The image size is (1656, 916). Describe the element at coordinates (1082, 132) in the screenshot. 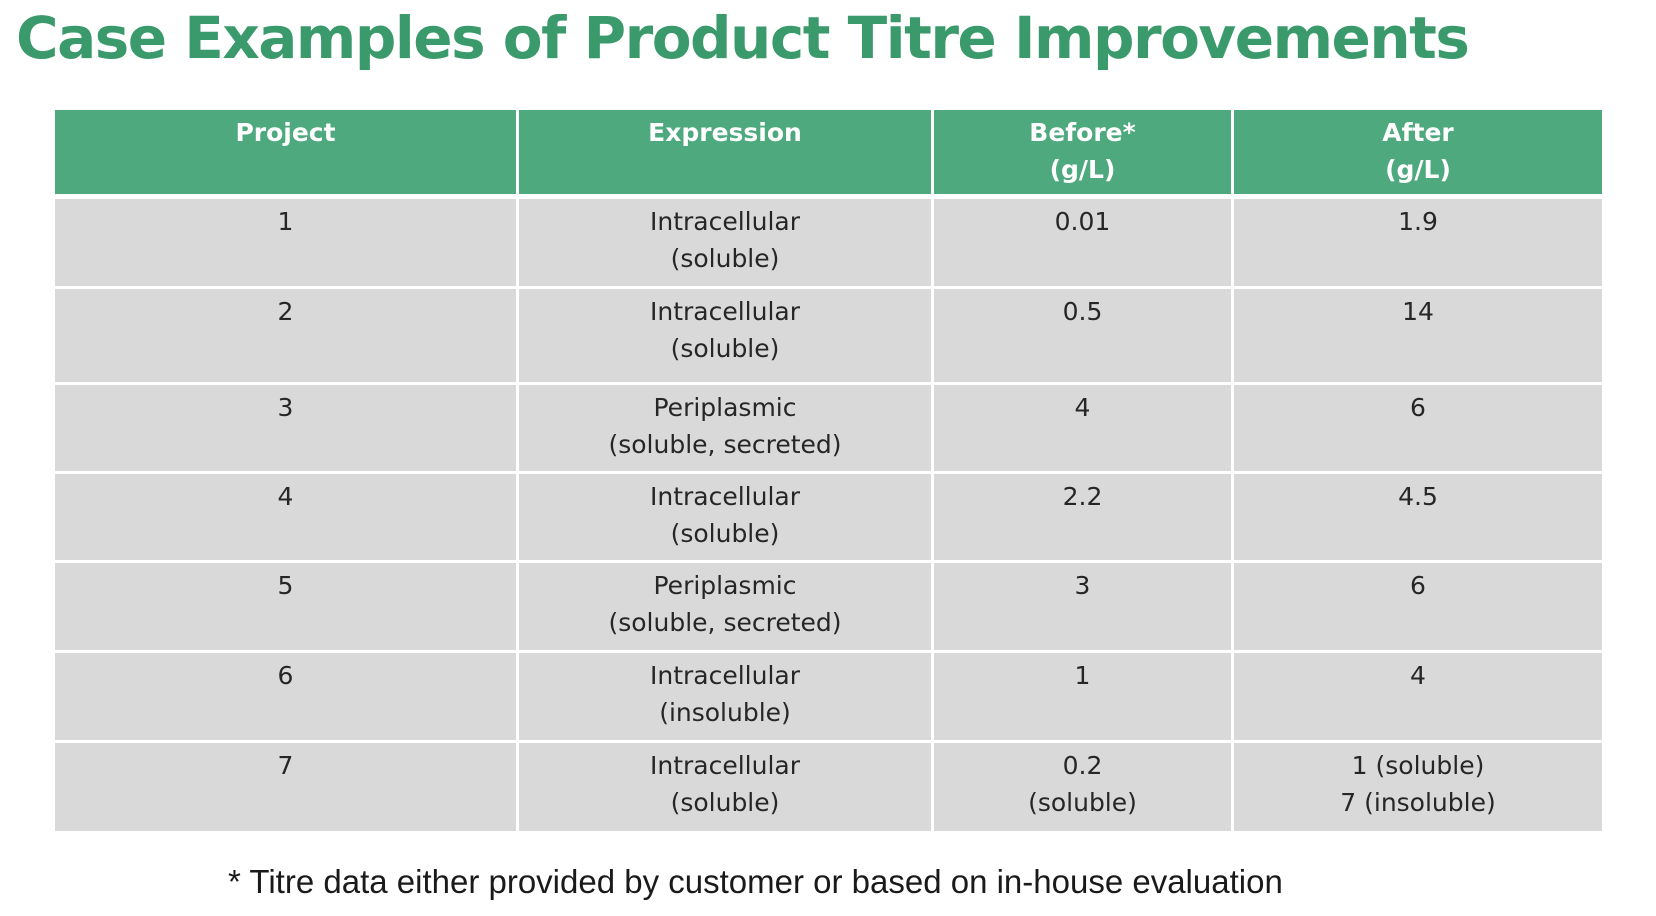

I see `header-before-label: Before*` at that location.